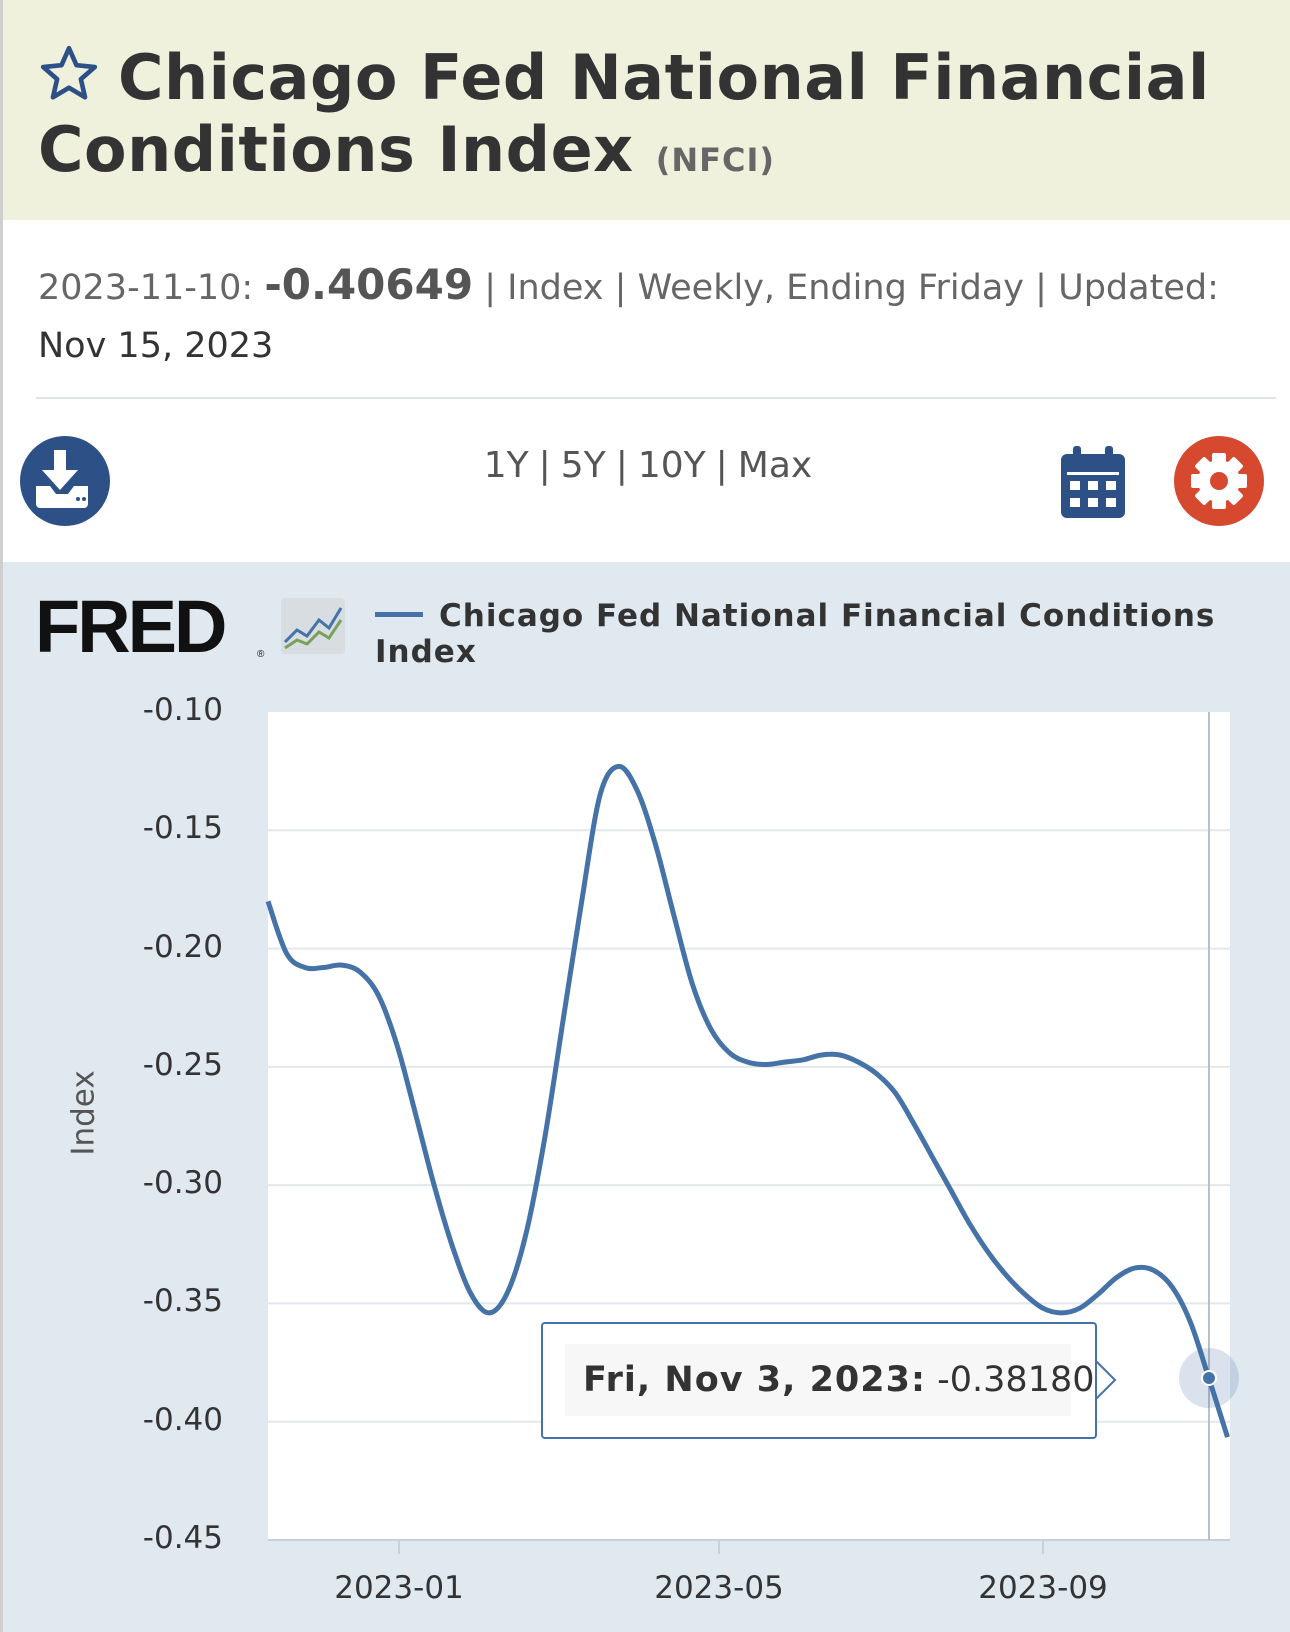 The height and width of the screenshot is (1632, 1290). Describe the element at coordinates (719, 1588) in the screenshot. I see `x-tick-label: 2023-05` at that location.